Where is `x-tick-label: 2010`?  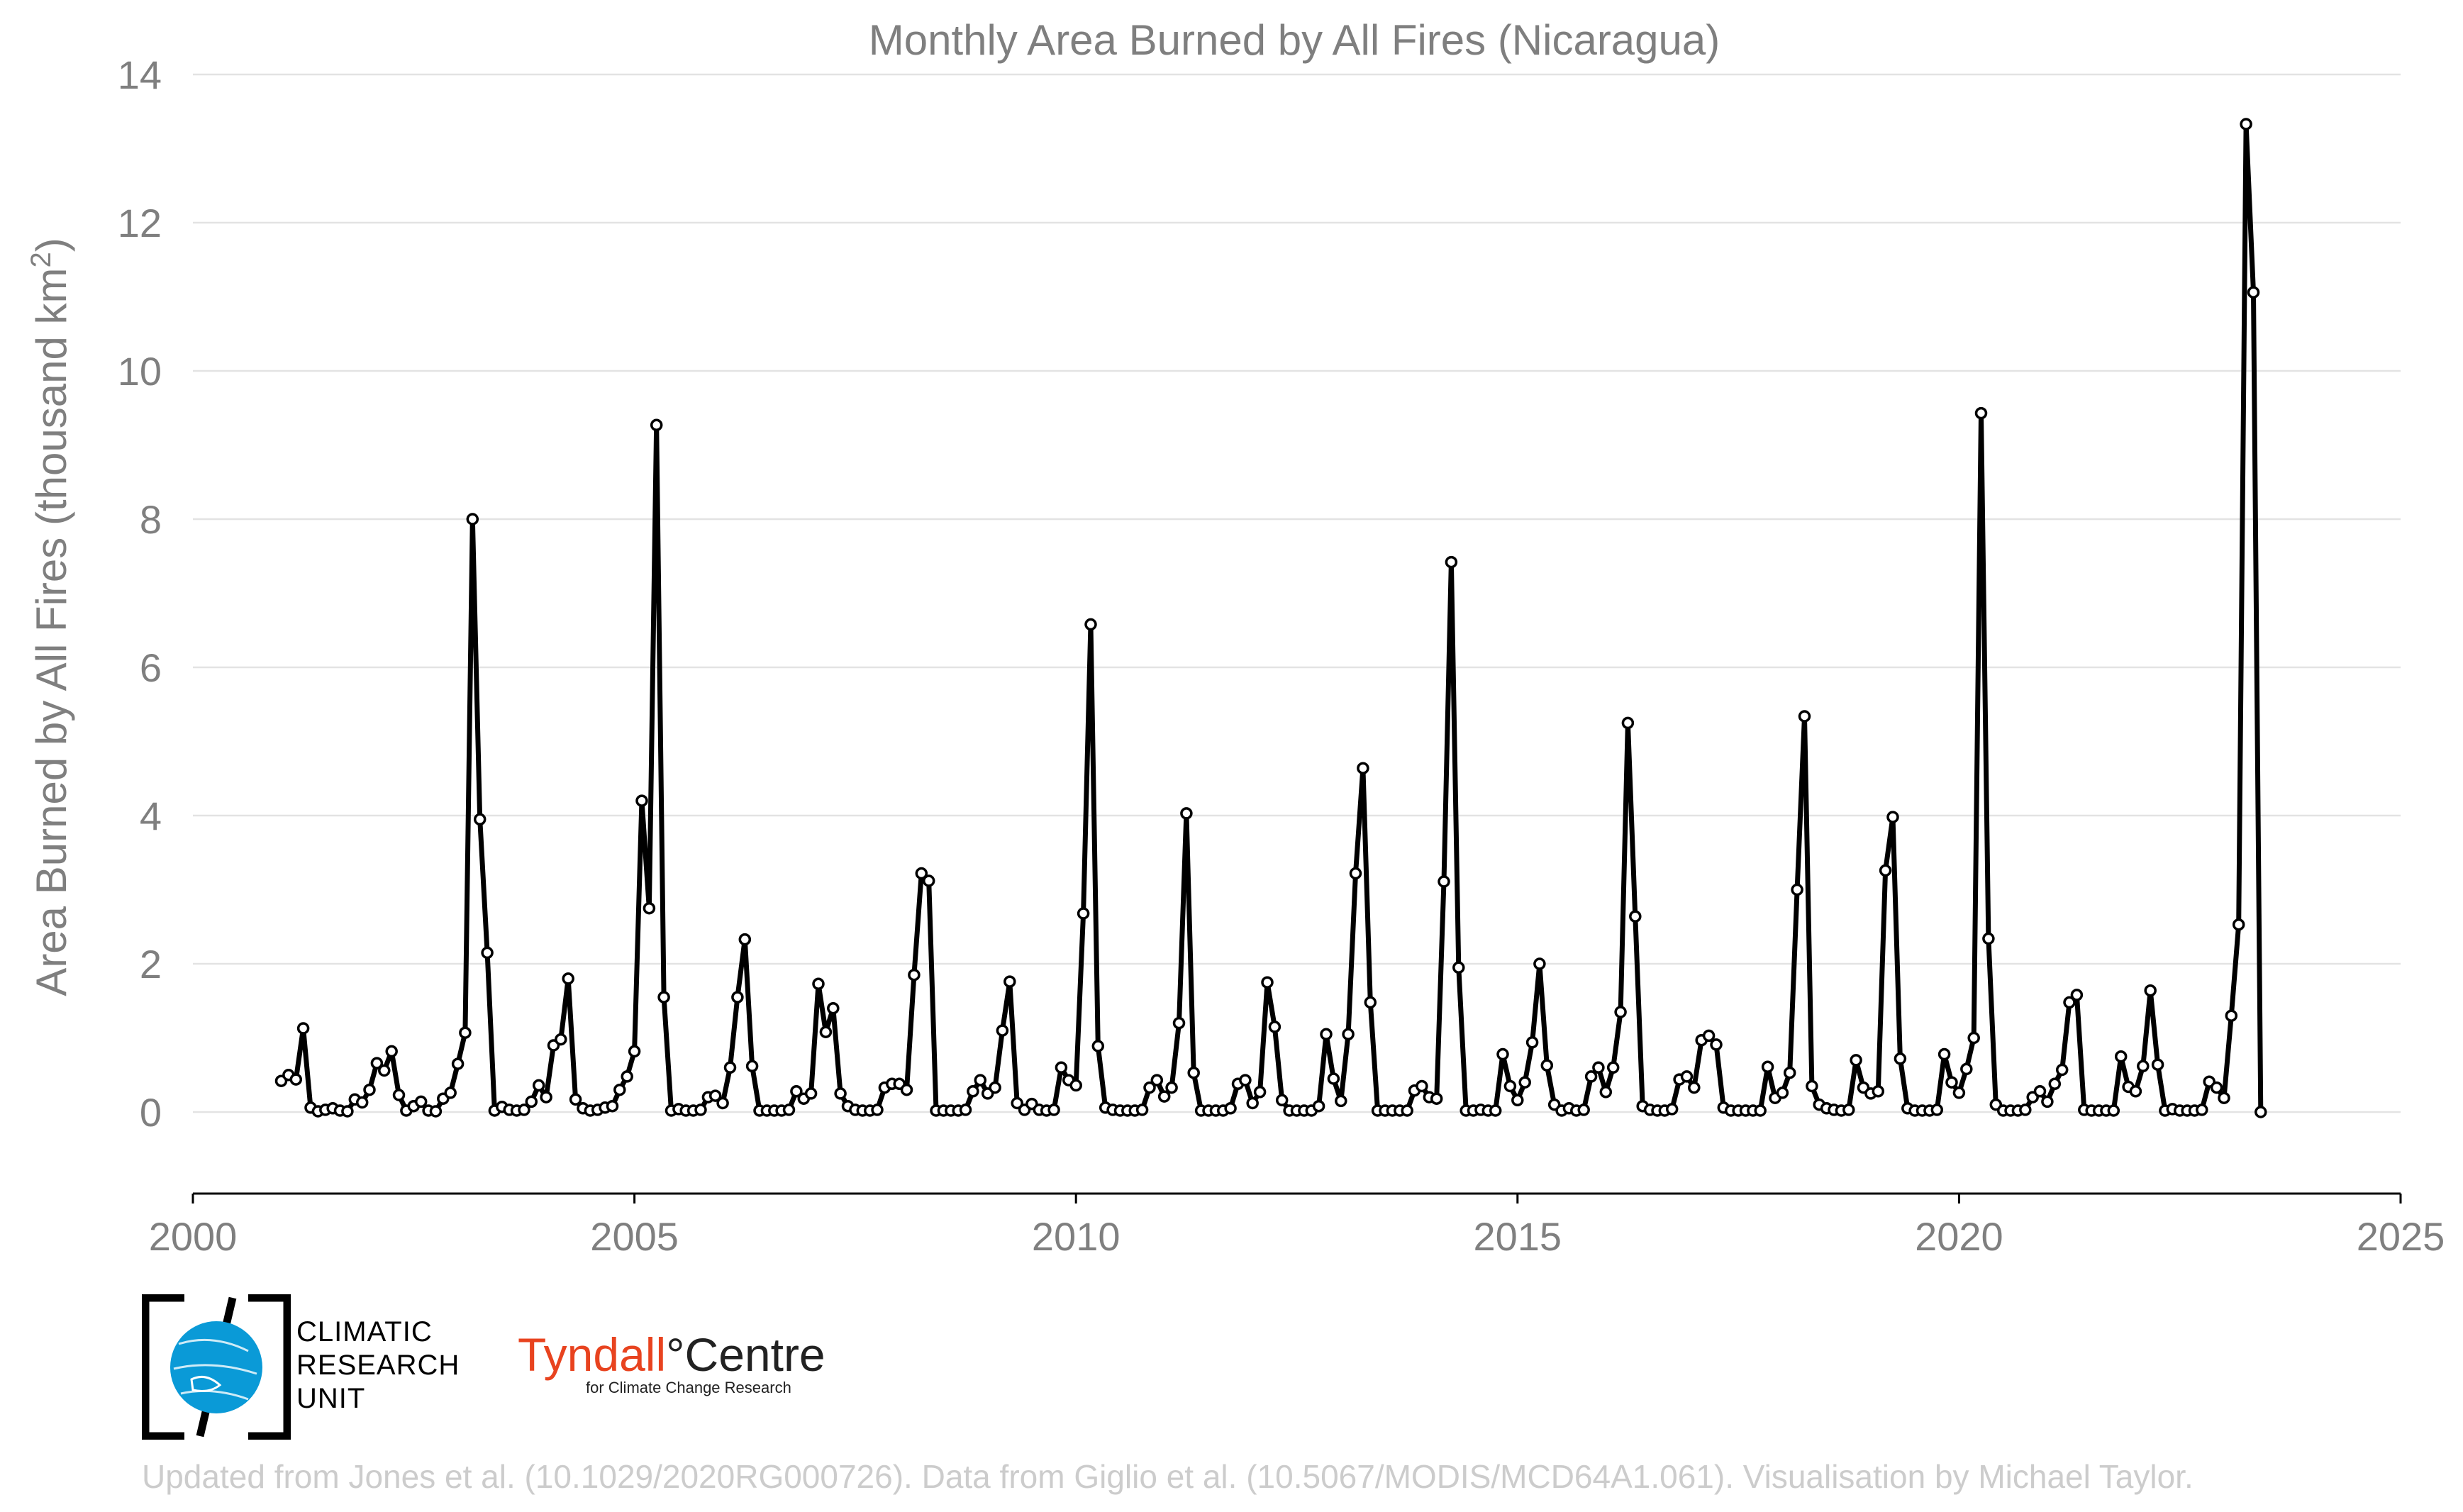 x-tick-label: 2010 is located at coordinates (1077, 1236).